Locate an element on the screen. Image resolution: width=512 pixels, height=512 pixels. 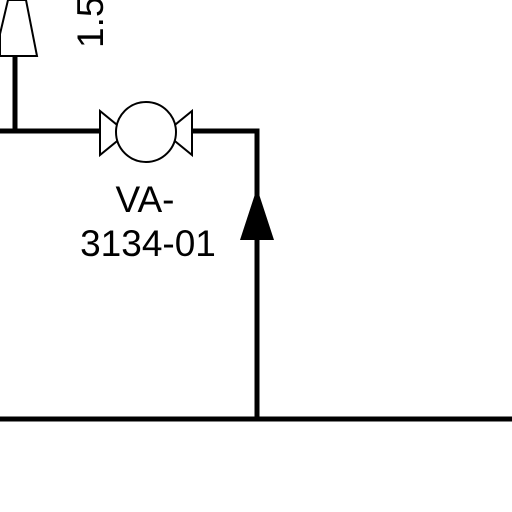
valve-tag-line1: VA- is located at coordinates (145, 199).